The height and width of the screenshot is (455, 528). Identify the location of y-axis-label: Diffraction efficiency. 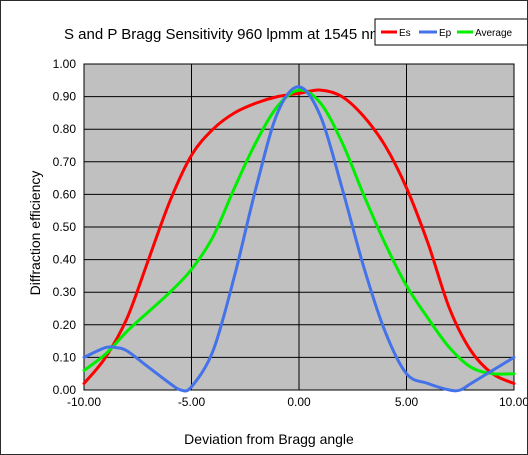
(35, 233).